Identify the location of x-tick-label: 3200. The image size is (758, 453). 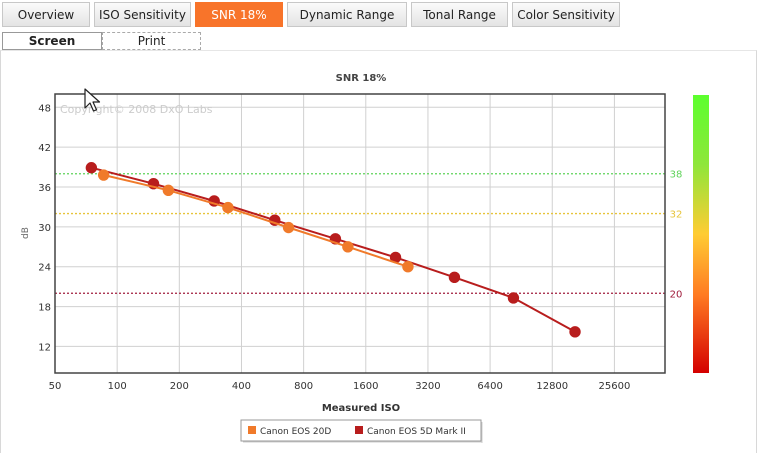
(427, 386).